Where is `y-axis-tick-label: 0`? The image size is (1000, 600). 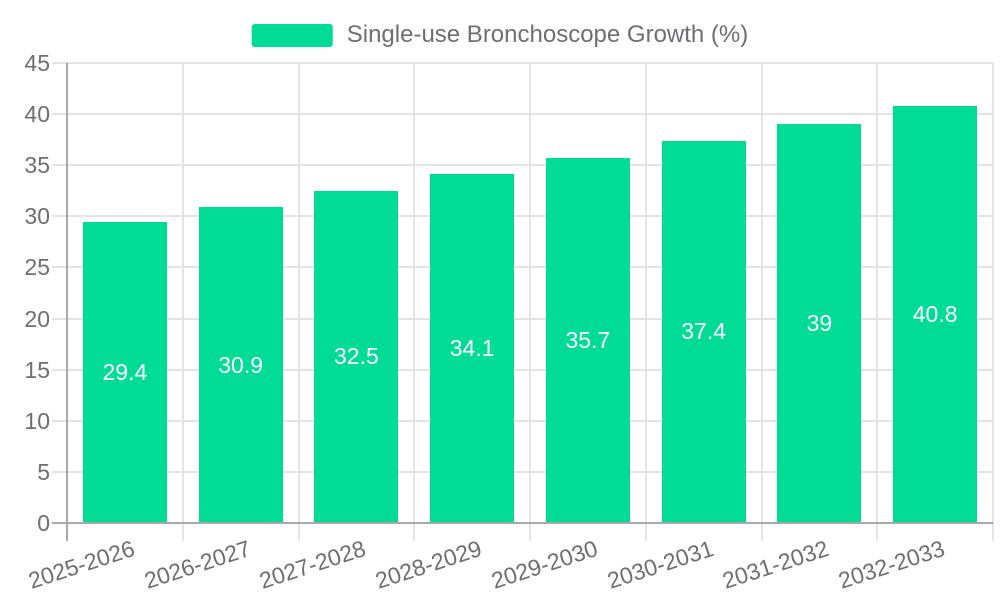 y-axis-tick-label: 0 is located at coordinates (43, 523).